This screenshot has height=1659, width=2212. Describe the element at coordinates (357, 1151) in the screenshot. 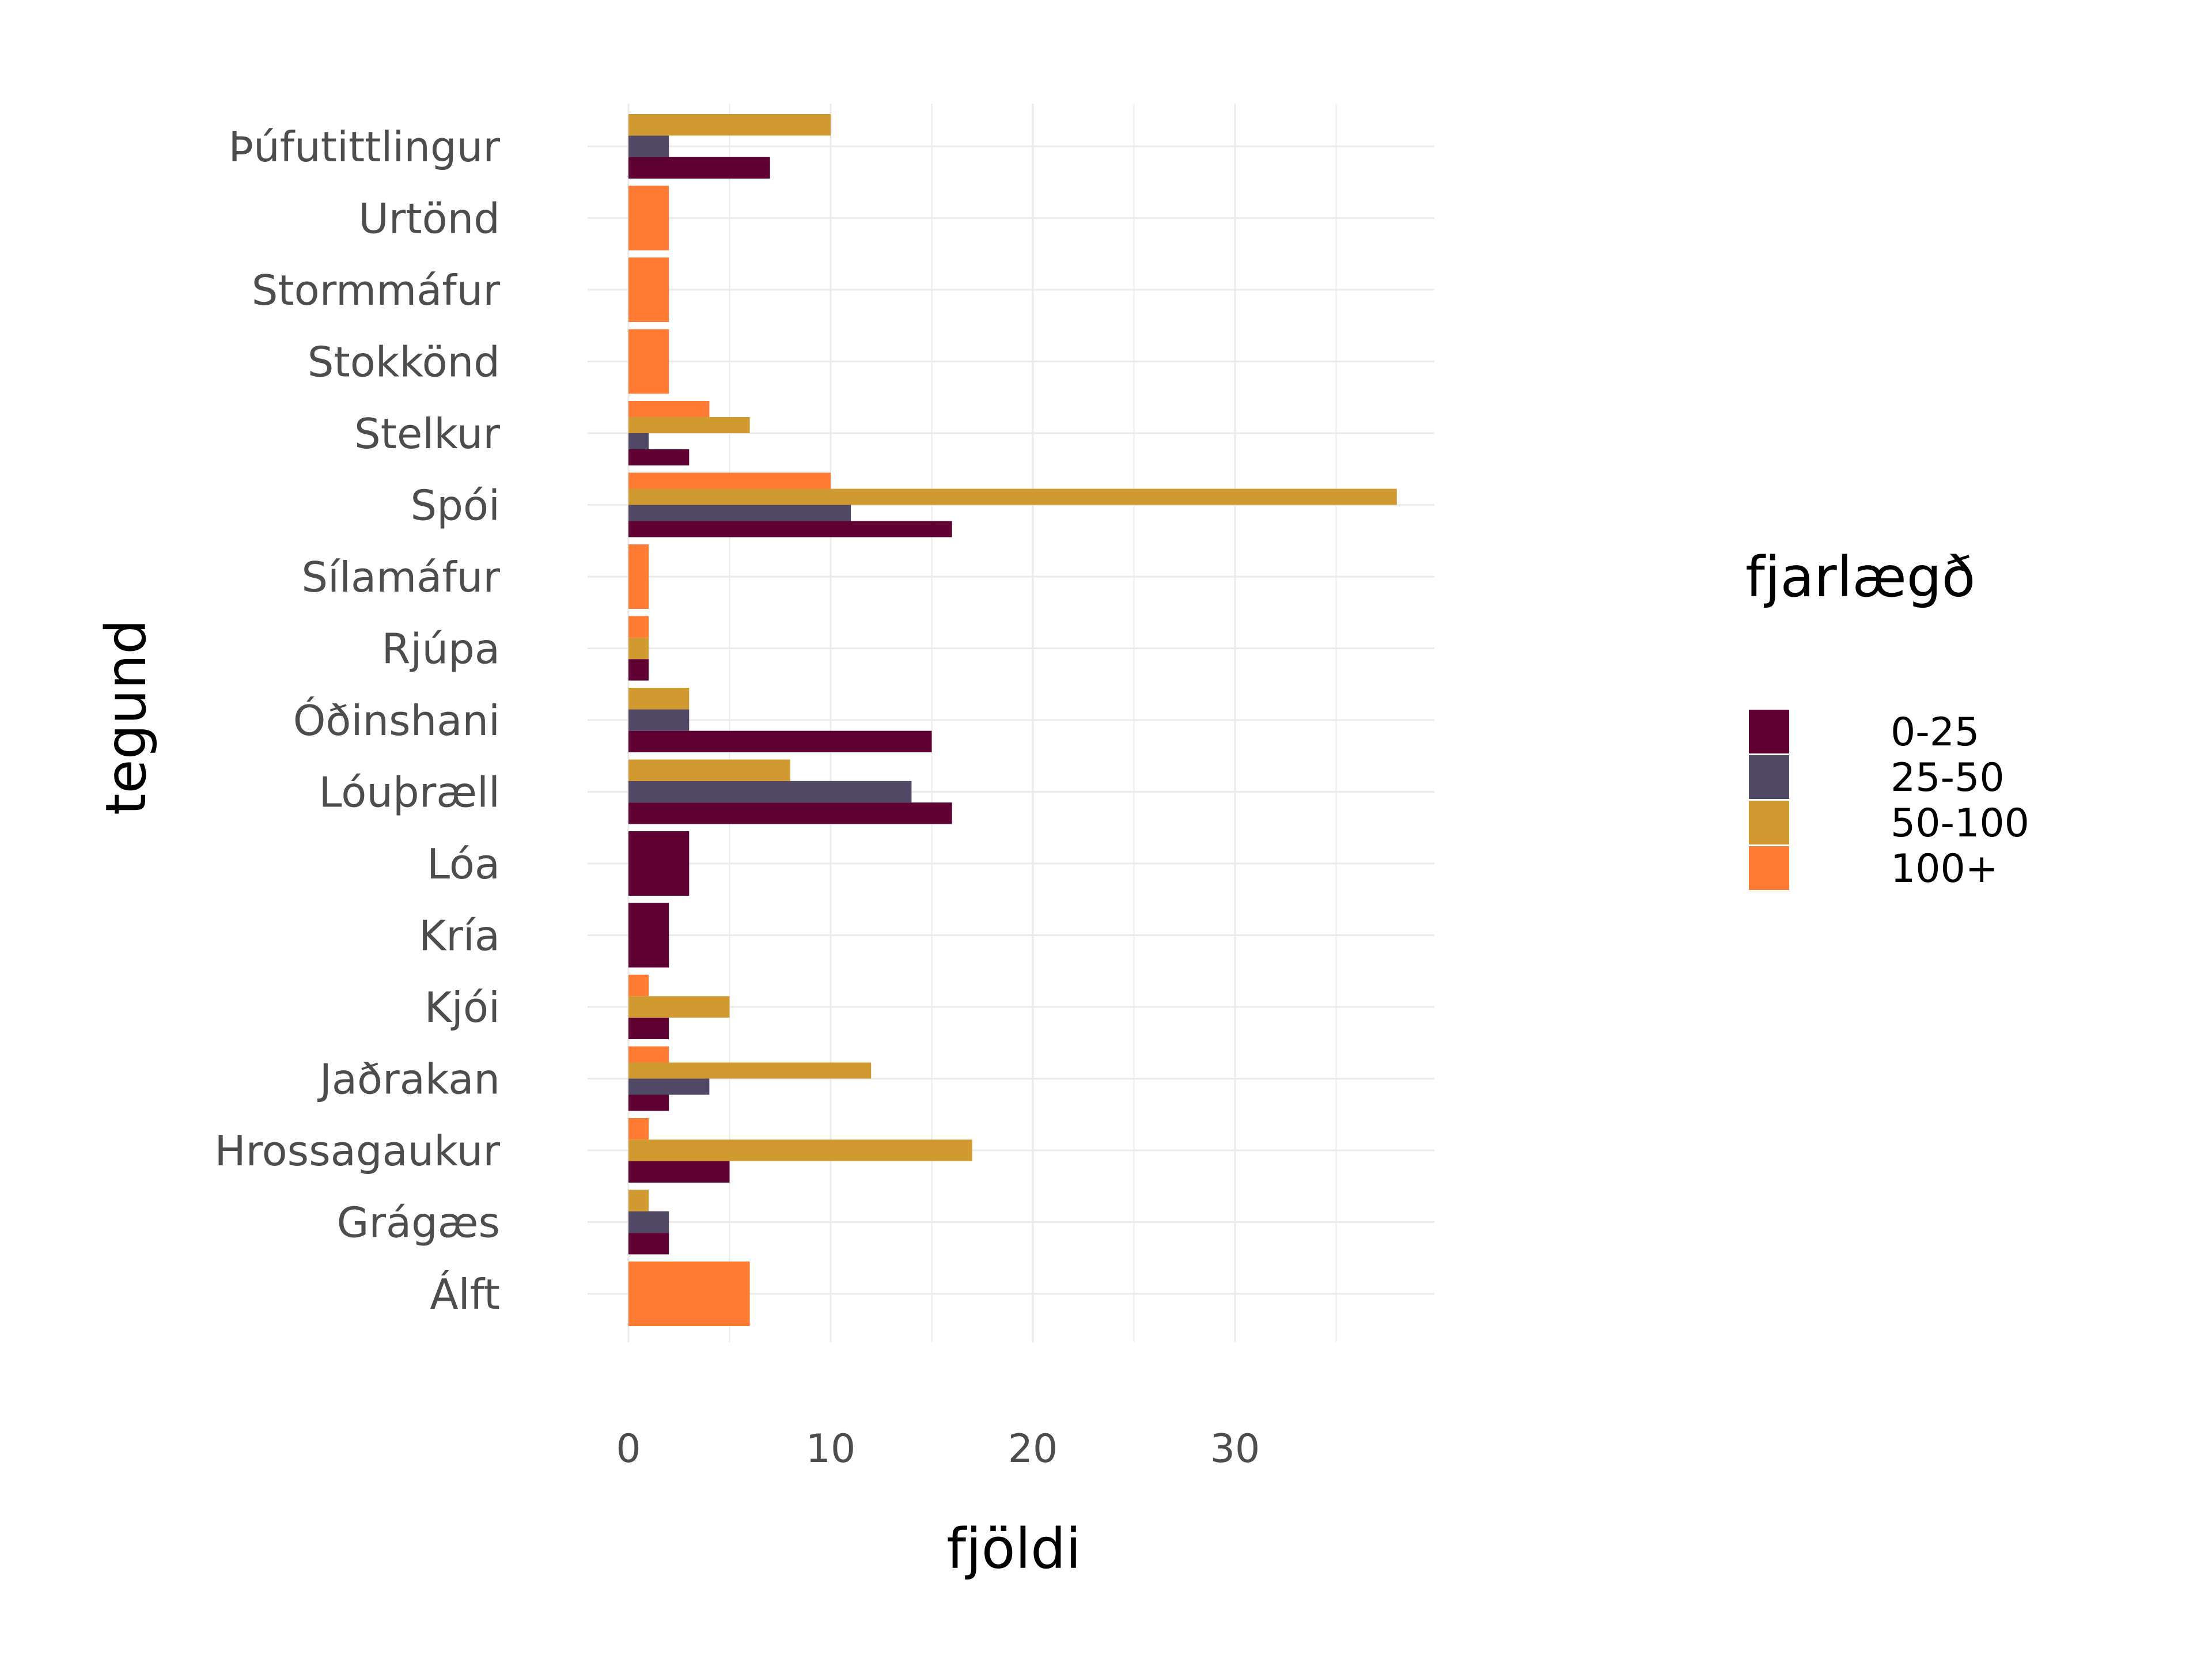

I see `category-label: Hrossagaukur` at that location.